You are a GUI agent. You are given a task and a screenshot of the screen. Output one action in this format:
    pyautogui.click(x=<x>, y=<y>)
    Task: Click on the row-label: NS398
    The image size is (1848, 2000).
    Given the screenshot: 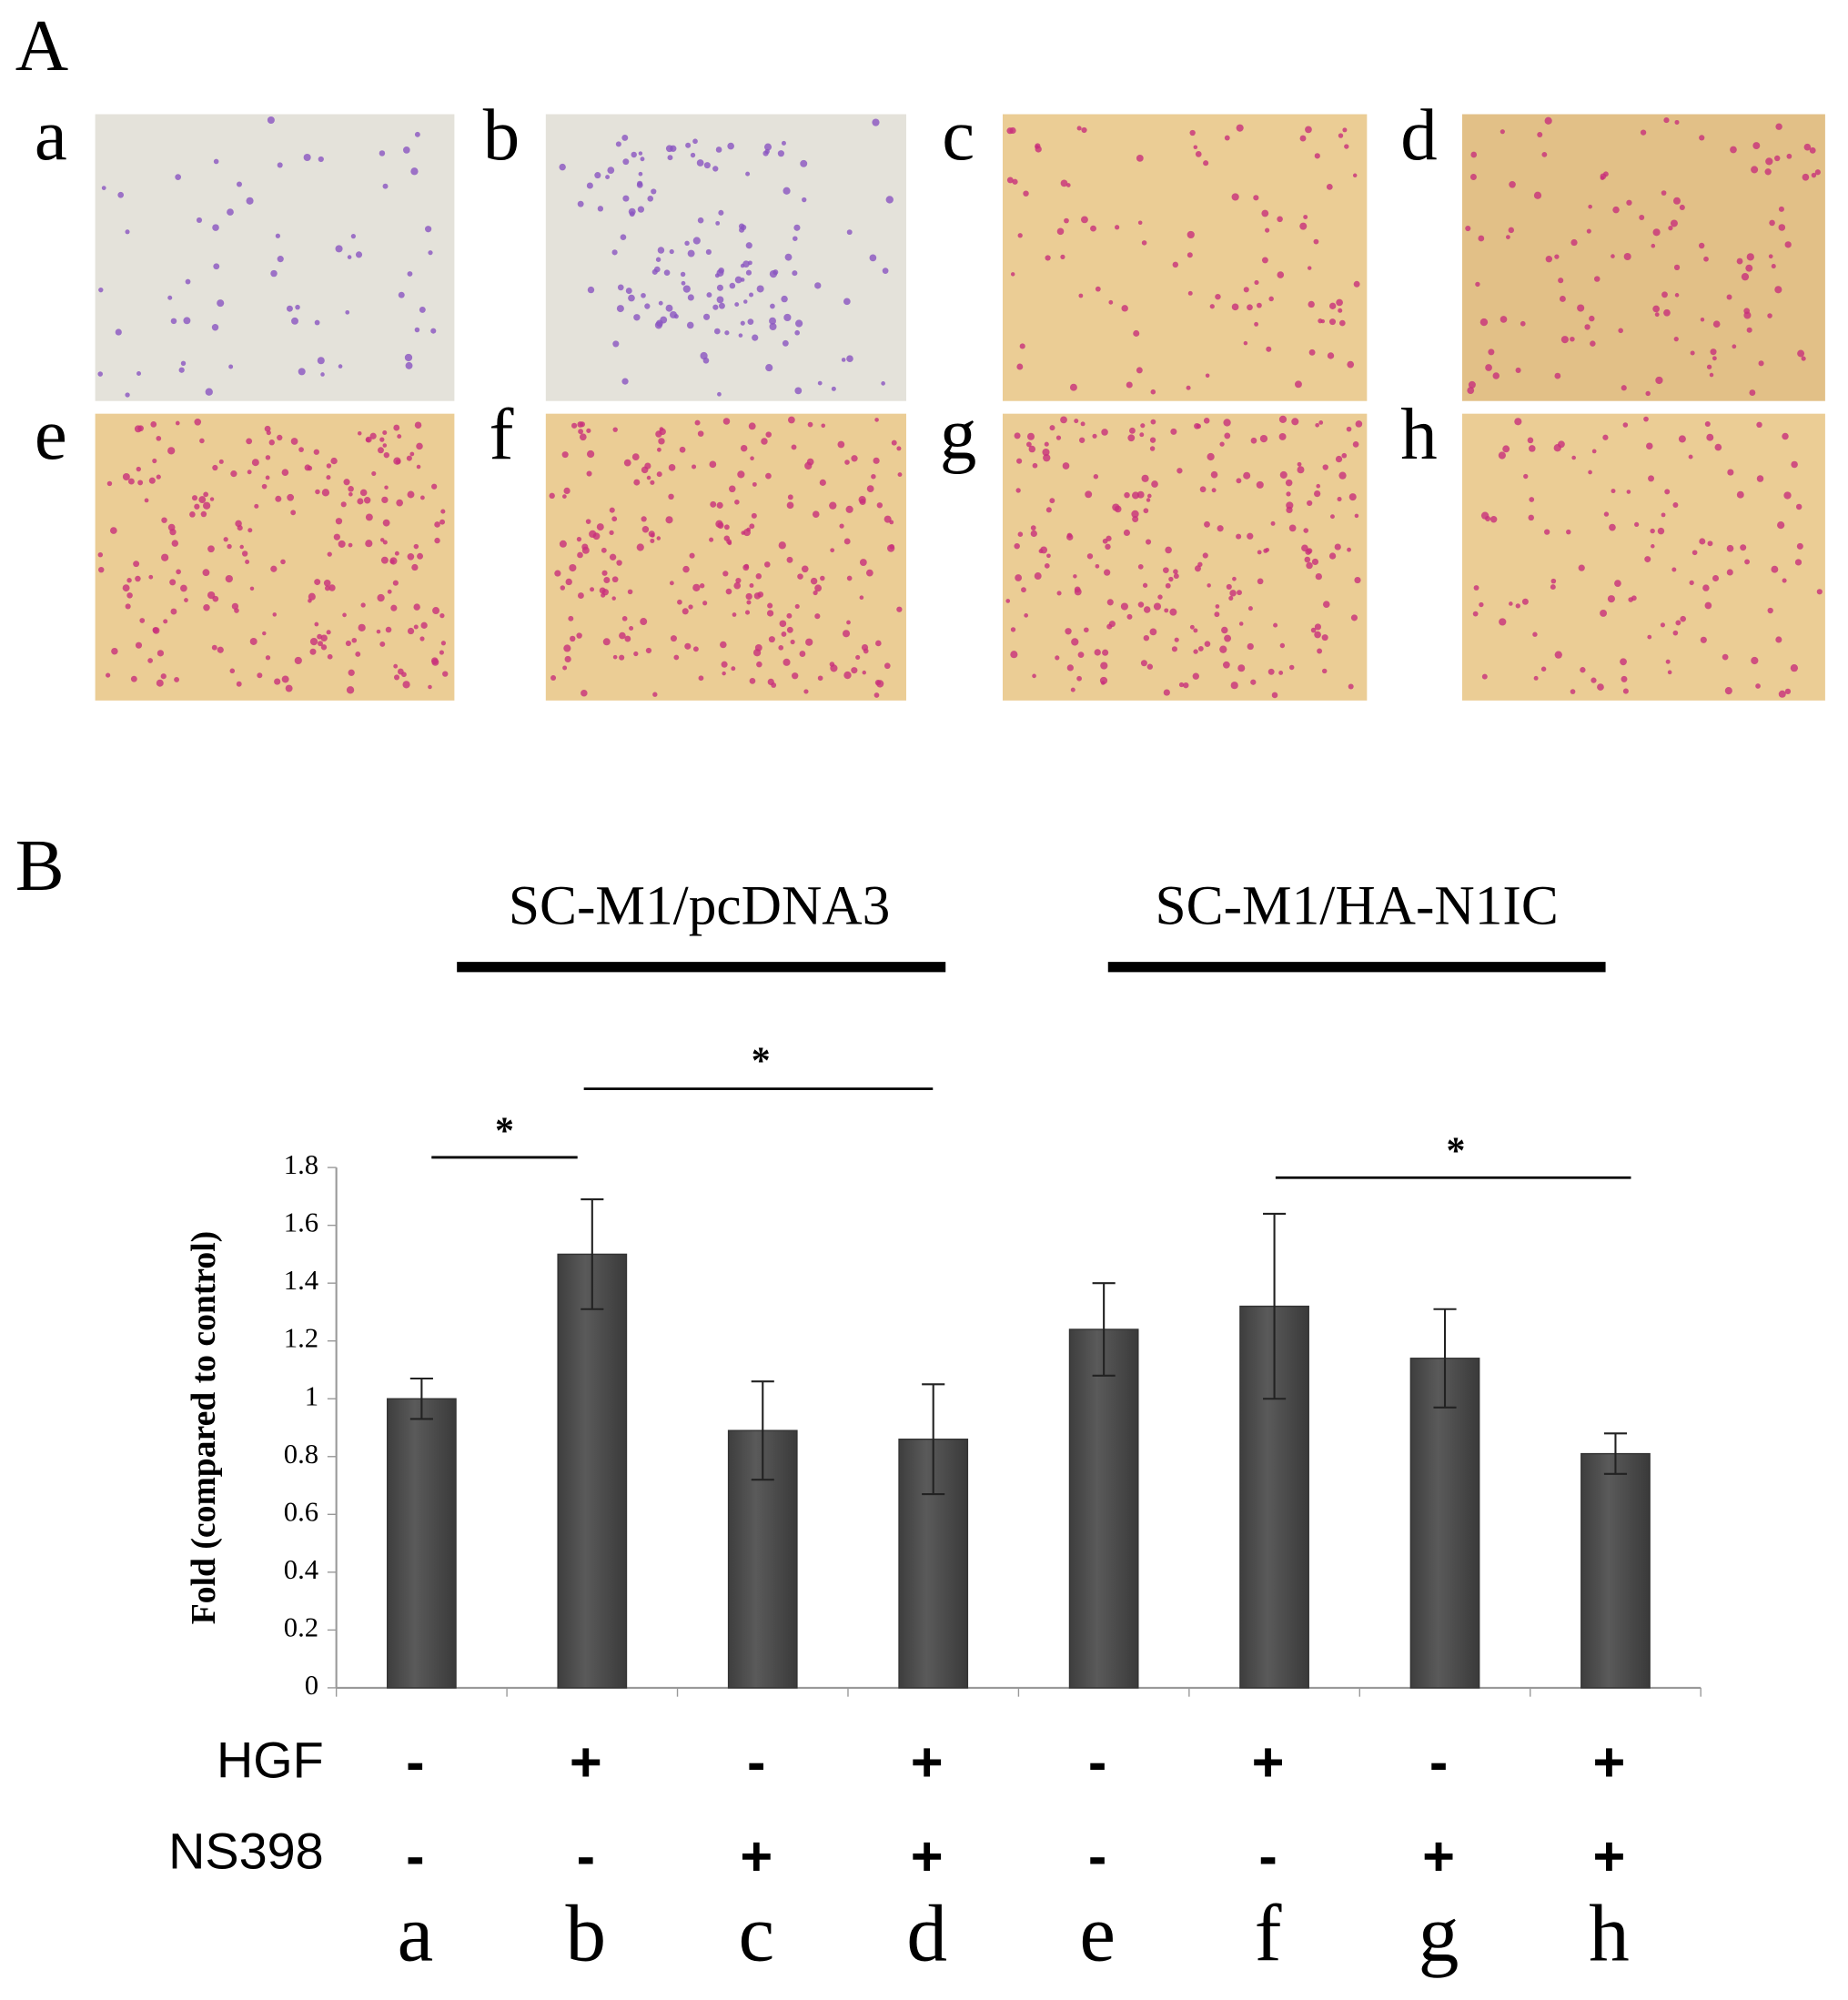 What is the action you would take?
    pyautogui.click(x=246, y=1851)
    